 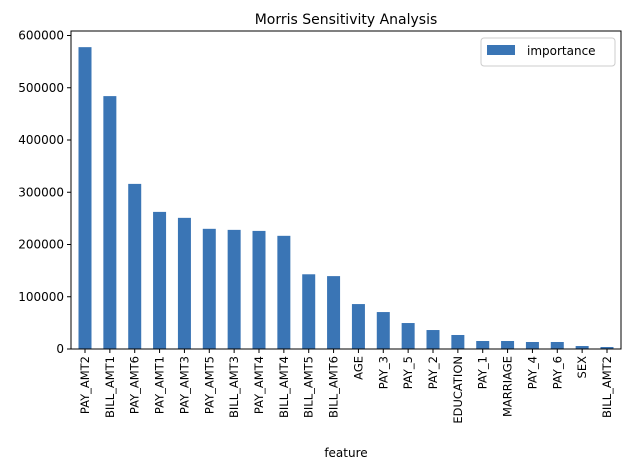 I want to click on x-tick-label: BILL_AMT4, so click(x=284, y=387).